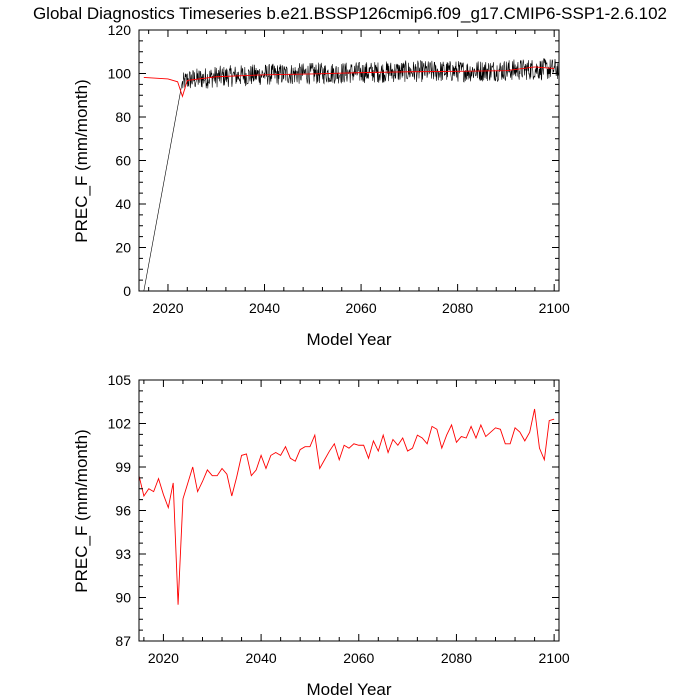  I want to click on bottom-y-tick-label: 96, so click(123, 511).